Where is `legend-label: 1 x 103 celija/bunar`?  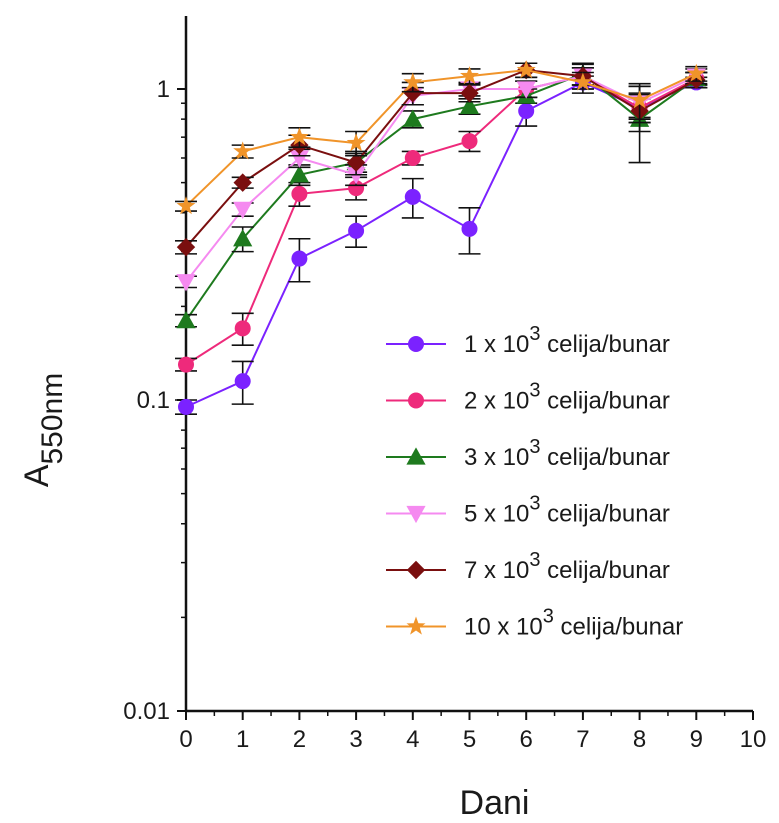 legend-label: 1 x 103 celija/bunar is located at coordinates (567, 340).